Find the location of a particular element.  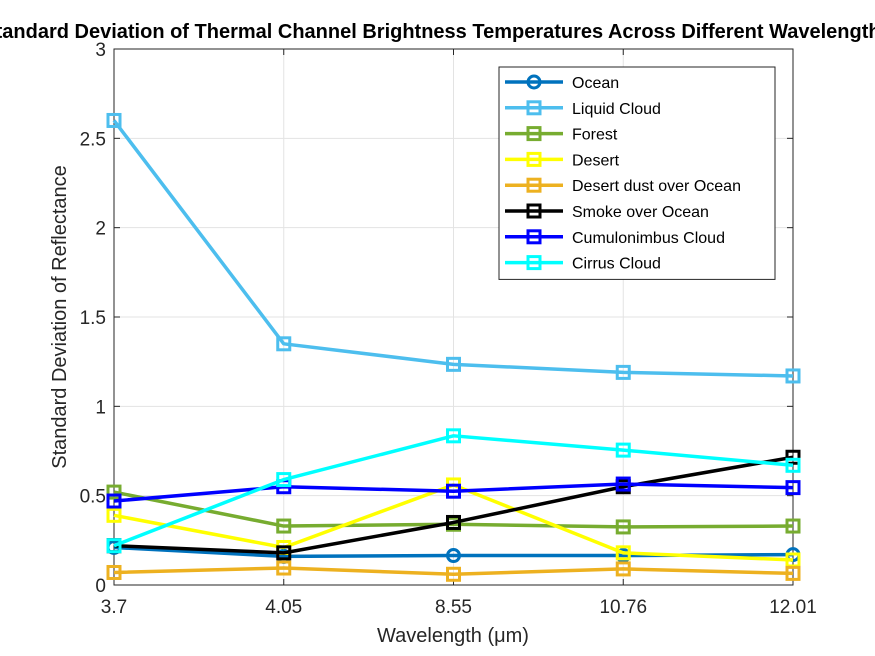

y-tick-label: 2.5 is located at coordinates (93, 139).